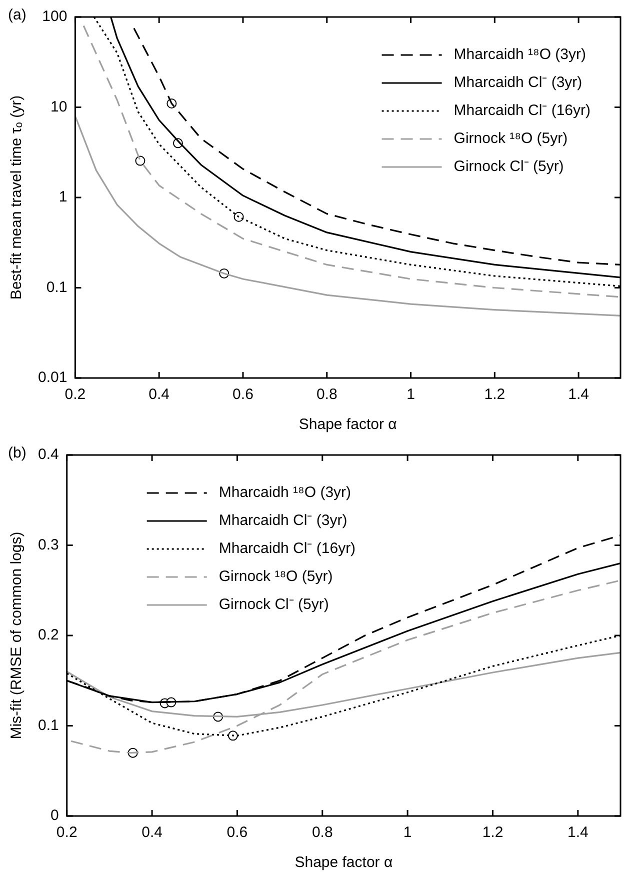  I want to click on y-tick-label: 1, so click(63, 197).